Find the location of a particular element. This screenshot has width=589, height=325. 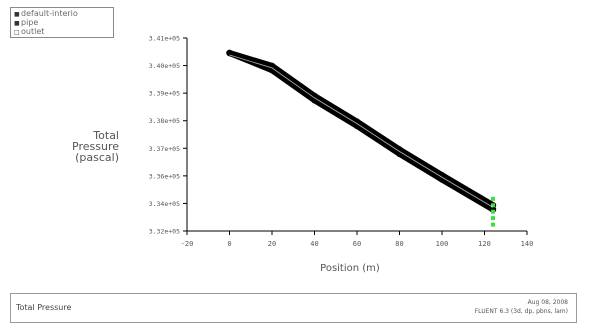

legend: ■default-interio ■pipe □outlet is located at coordinates (62, 22).